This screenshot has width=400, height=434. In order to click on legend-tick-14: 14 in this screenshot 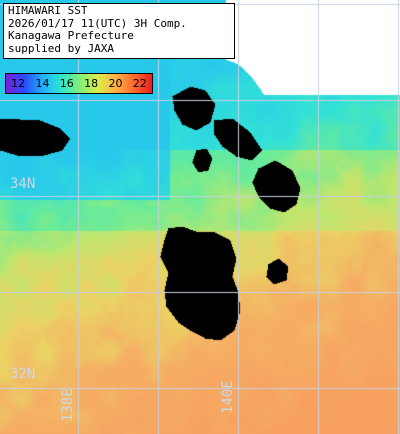, I will do `click(42, 83)`.